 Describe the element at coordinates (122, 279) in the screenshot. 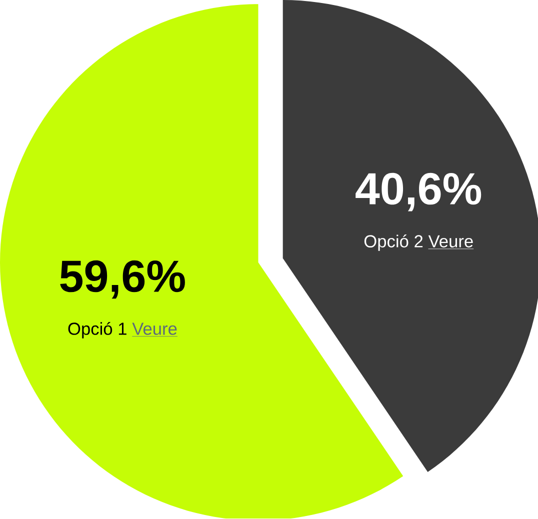

I see `data-label: 59,6%` at that location.